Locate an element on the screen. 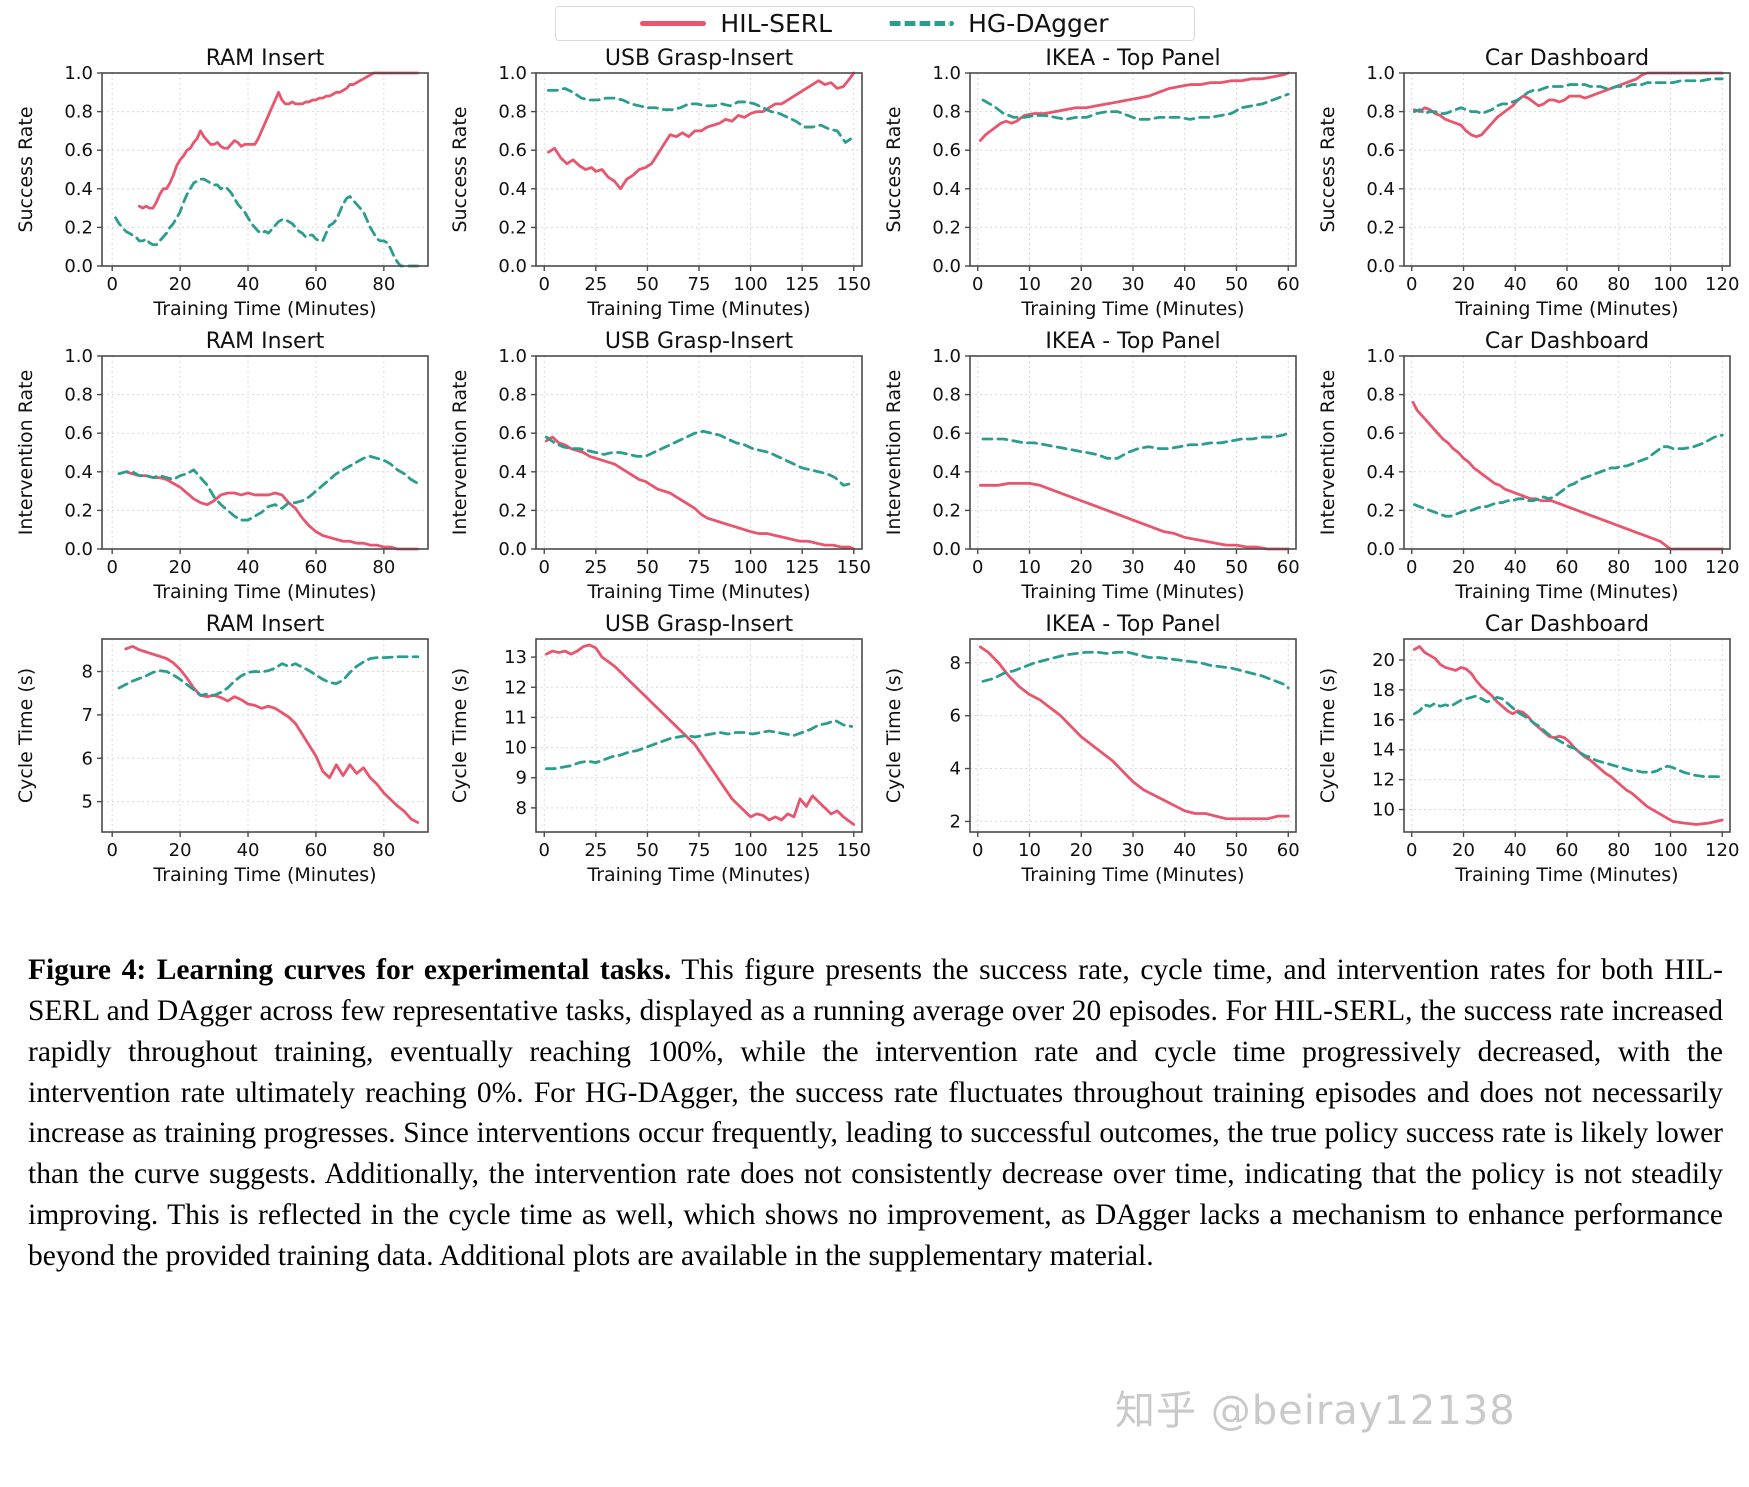 The image size is (1749, 1487). ytick-label: 5 is located at coordinates (87, 802).